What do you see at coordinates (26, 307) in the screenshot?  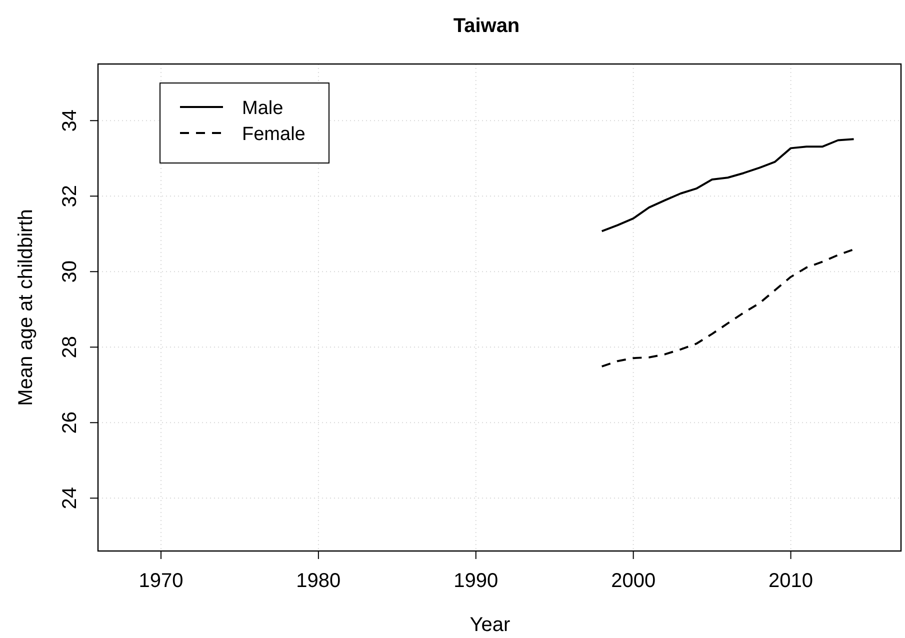 I see `y-axis-title: Mean age at childbirth` at bounding box center [26, 307].